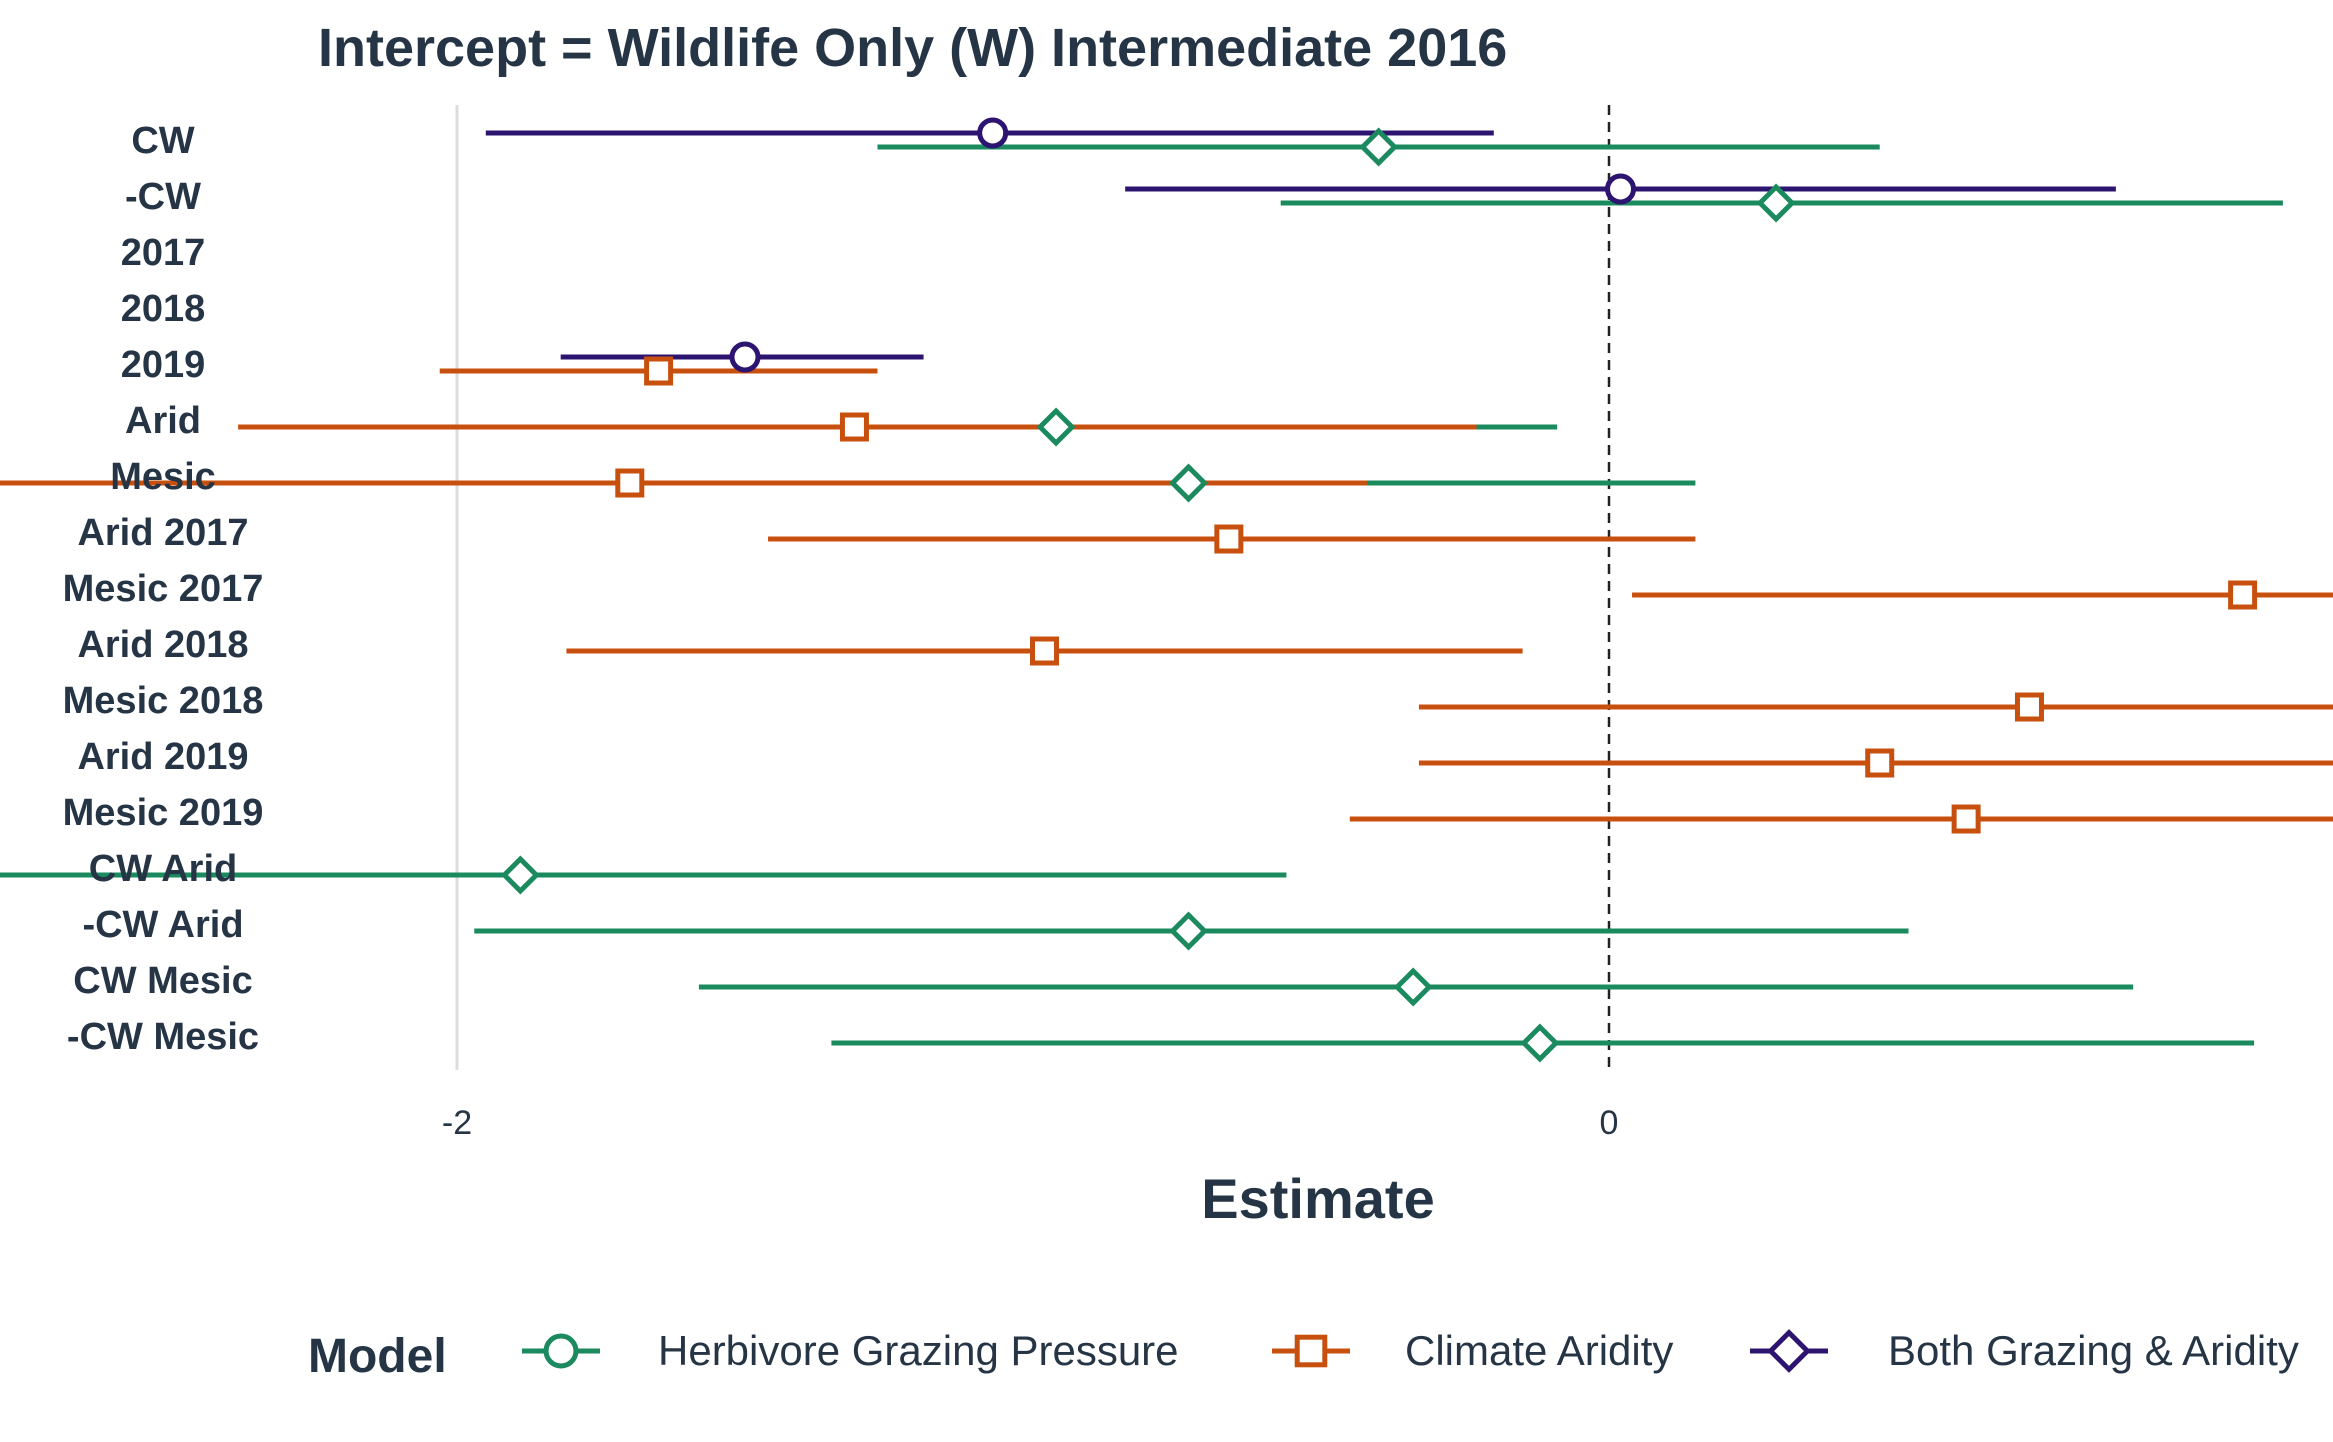 The image size is (2333, 1442). Describe the element at coordinates (163, 477) in the screenshot. I see `y-tick-label: Mesic` at that location.